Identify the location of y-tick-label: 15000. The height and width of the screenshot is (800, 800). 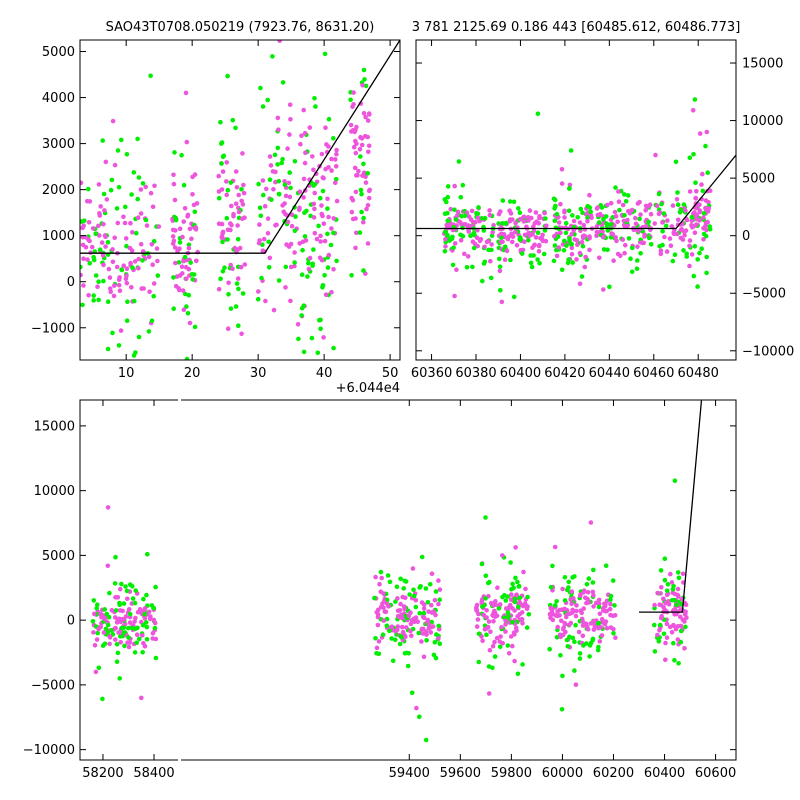
(54, 426).